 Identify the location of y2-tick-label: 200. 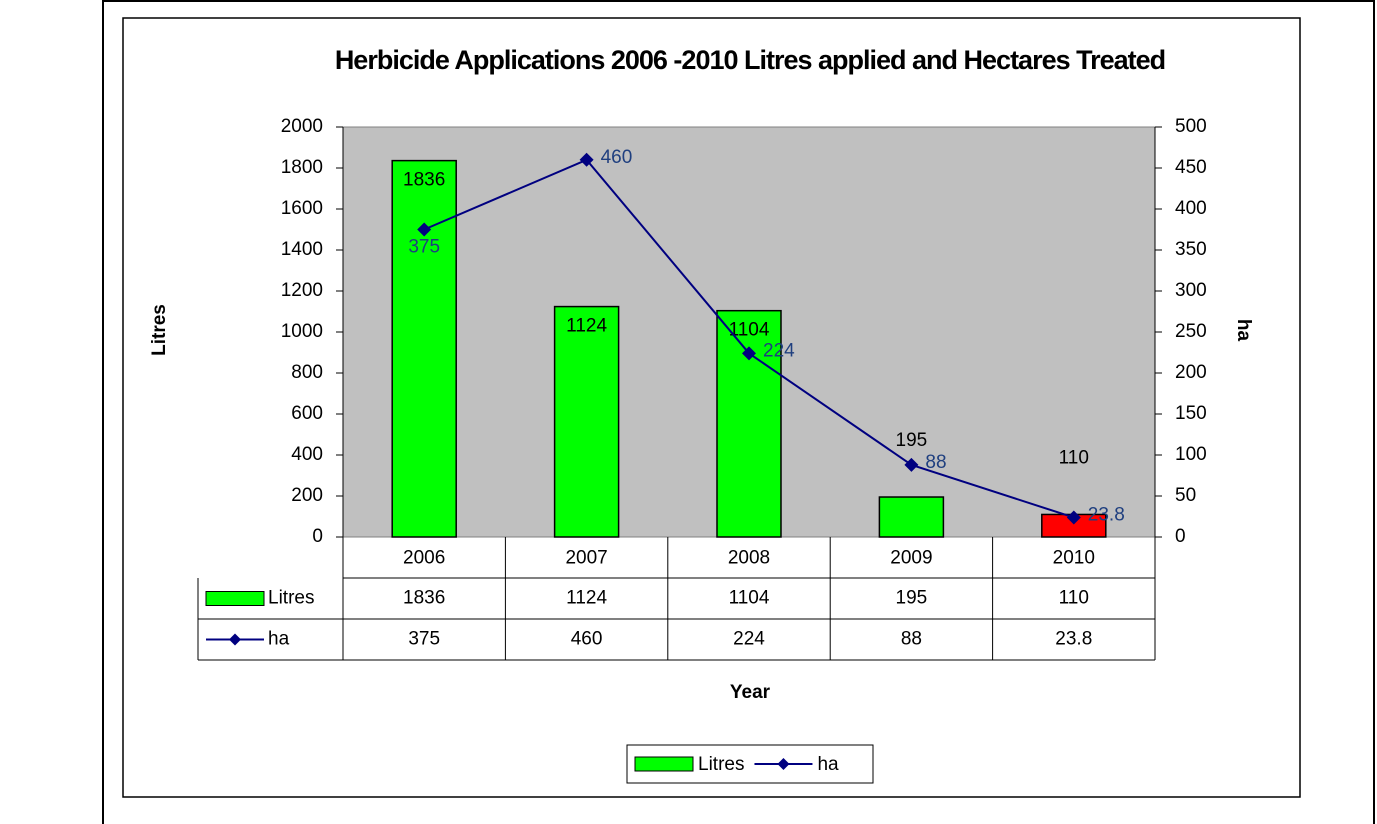
(1191, 372).